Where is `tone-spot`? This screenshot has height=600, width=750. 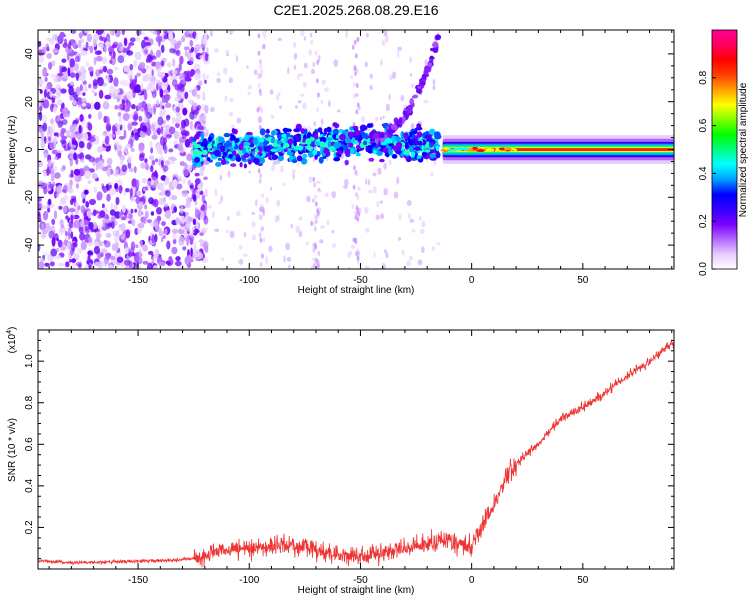 tone-spot is located at coordinates (493, 150).